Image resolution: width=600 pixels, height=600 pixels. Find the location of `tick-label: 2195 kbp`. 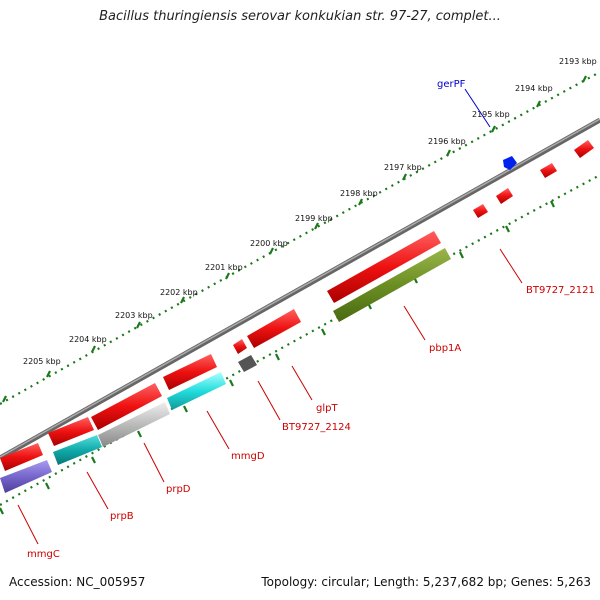

tick-label: 2195 kbp is located at coordinates (491, 114).